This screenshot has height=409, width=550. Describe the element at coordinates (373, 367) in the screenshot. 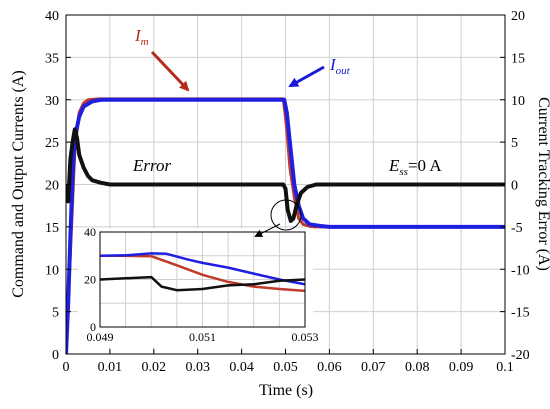

I see `x-tick-label: 0.07` at that location.